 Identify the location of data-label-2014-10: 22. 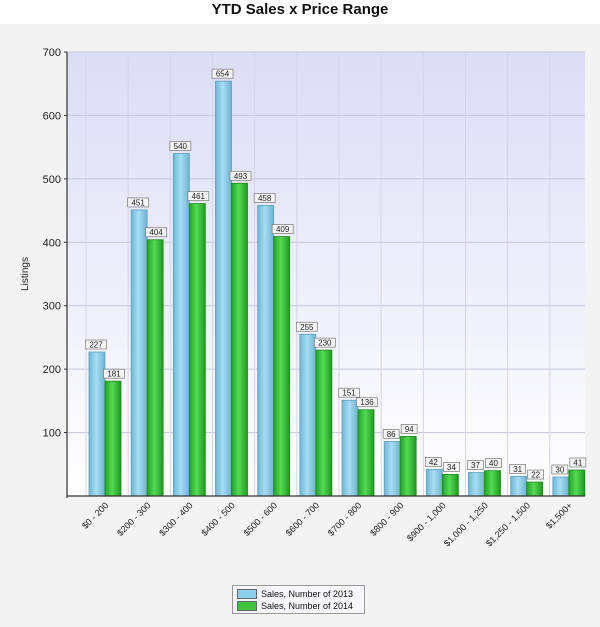
(535, 475).